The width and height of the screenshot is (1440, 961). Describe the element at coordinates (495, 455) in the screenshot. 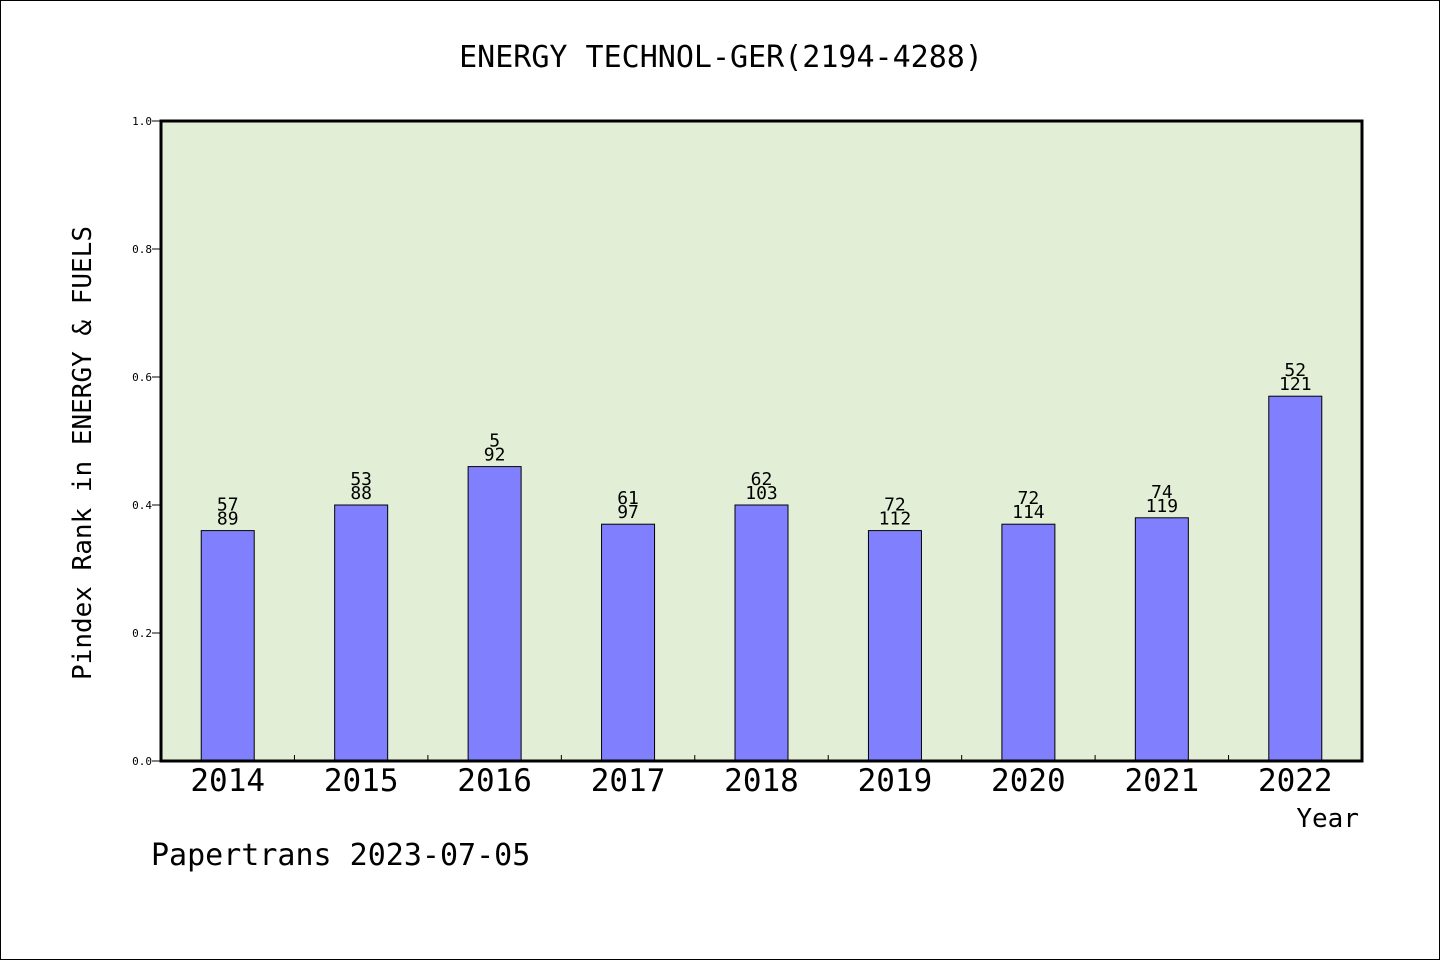

I see `bar-label-bottom: 92` at that location.